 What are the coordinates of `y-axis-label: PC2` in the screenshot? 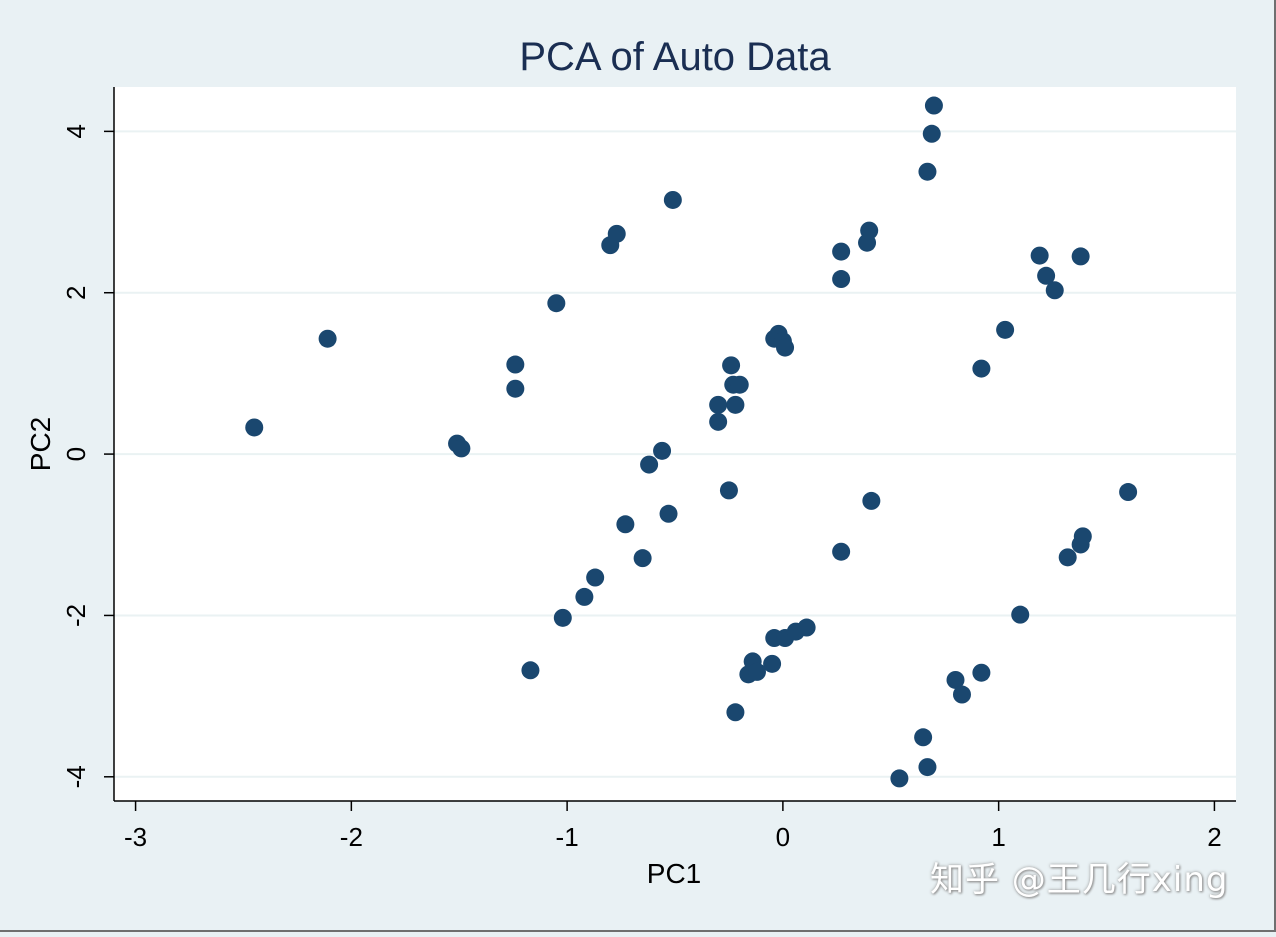 It's located at (40, 444).